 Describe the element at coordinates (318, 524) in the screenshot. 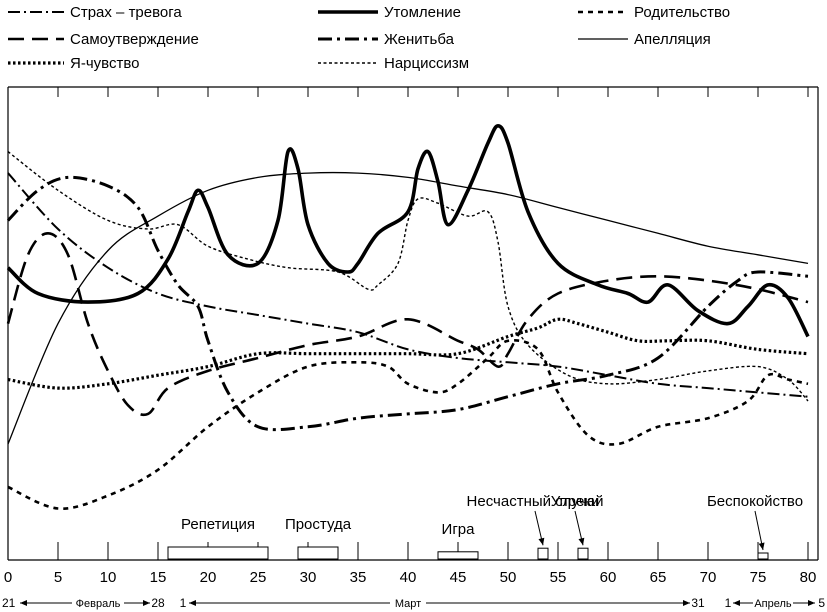

I see `event-label: Простуда` at that location.